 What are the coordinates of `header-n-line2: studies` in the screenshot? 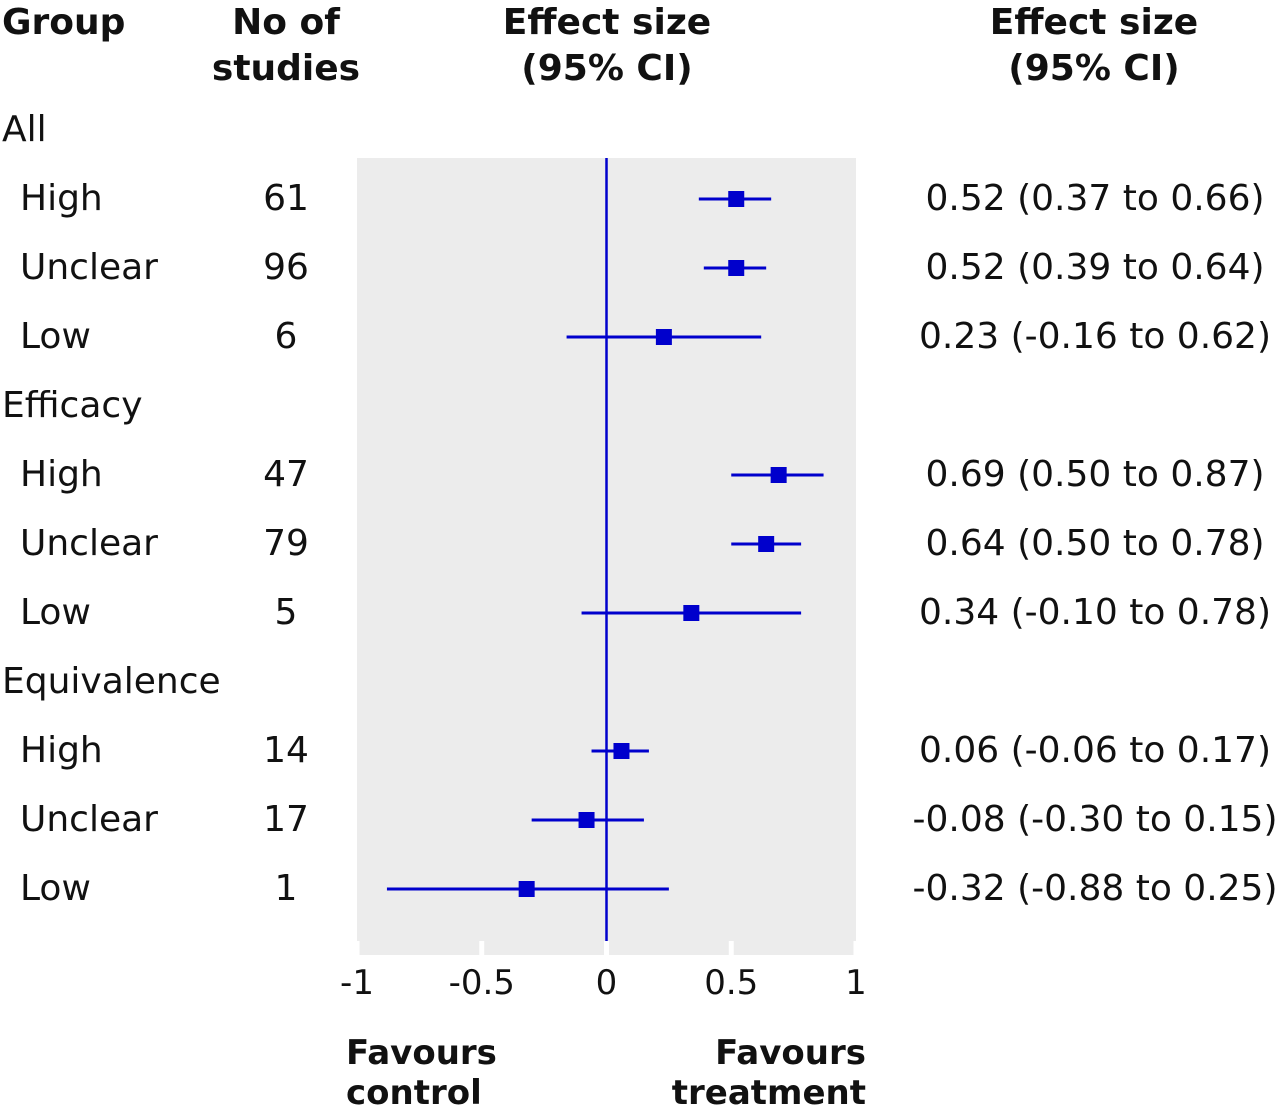 It's located at (286, 68).